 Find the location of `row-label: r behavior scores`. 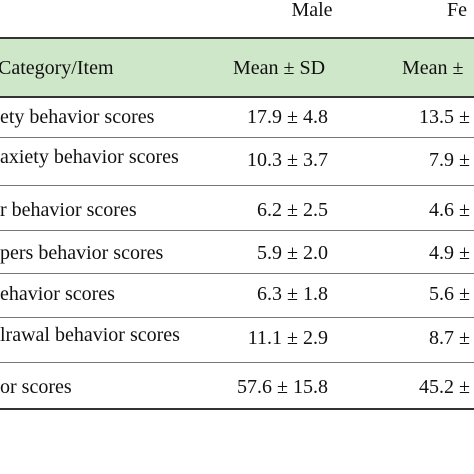

row-label: r behavior scores is located at coordinates (68, 210).